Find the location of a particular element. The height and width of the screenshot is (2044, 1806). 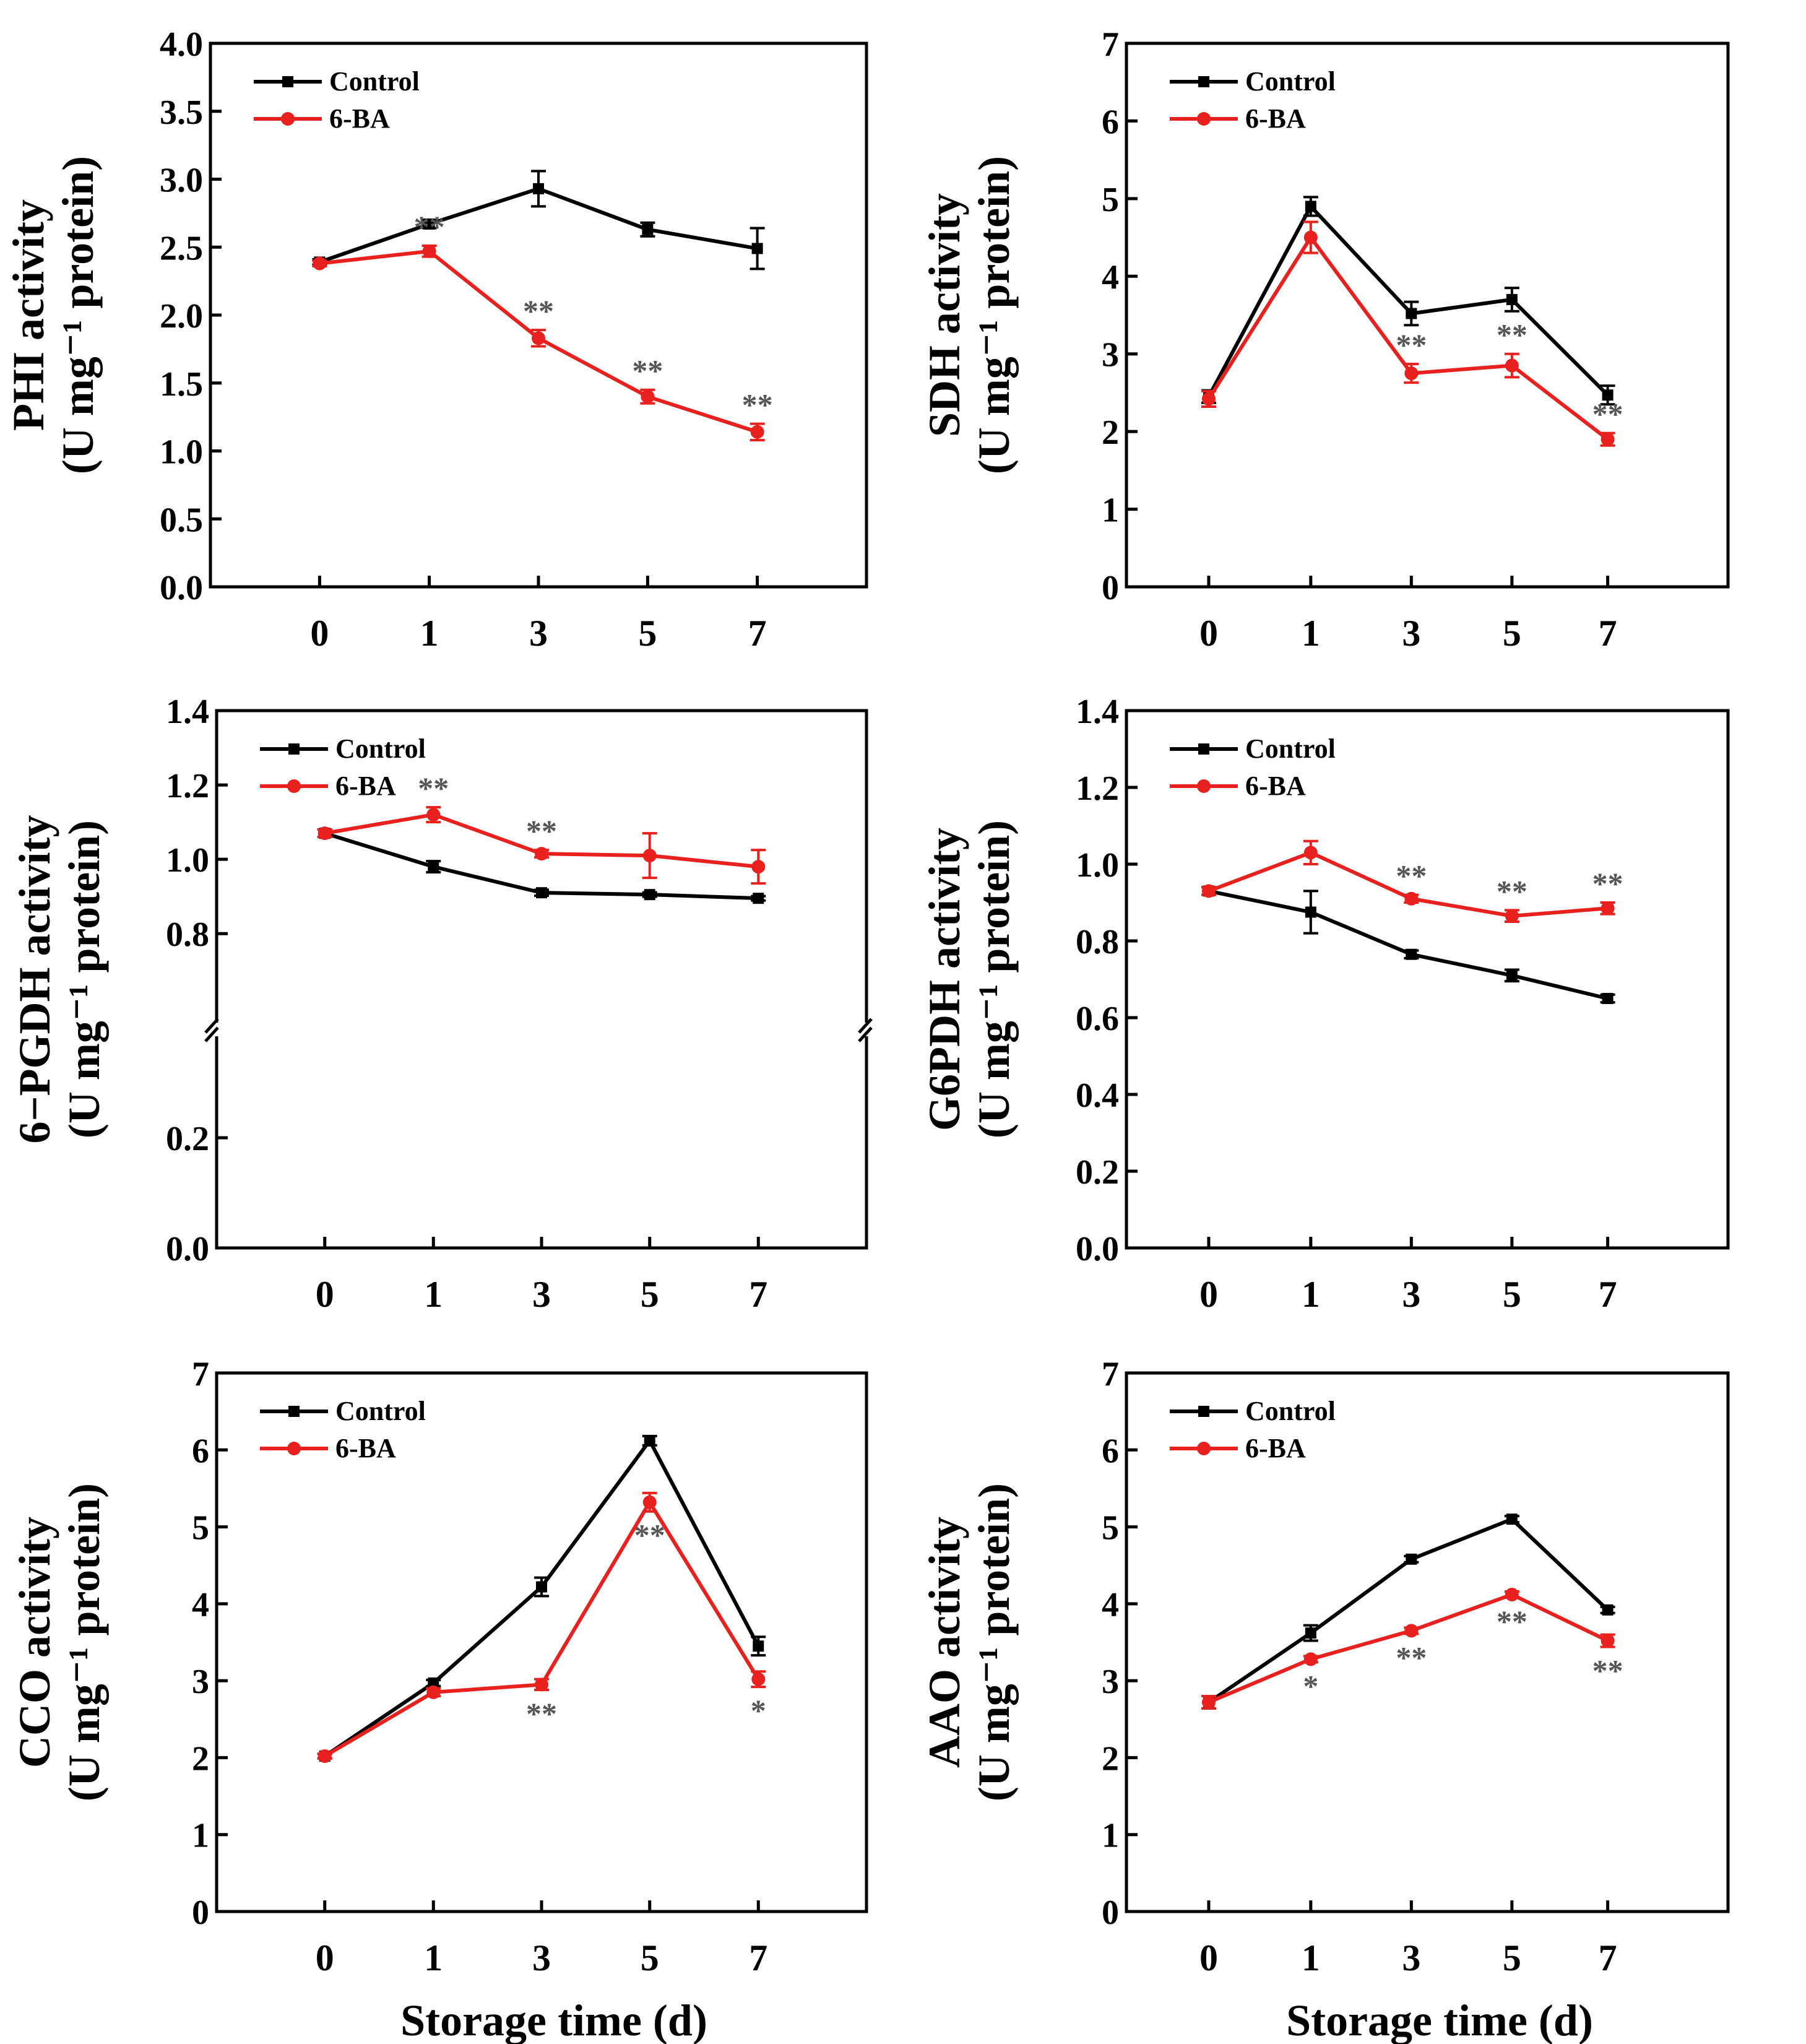

x-axis-title: Storage time (d) is located at coordinates (1440, 2020).